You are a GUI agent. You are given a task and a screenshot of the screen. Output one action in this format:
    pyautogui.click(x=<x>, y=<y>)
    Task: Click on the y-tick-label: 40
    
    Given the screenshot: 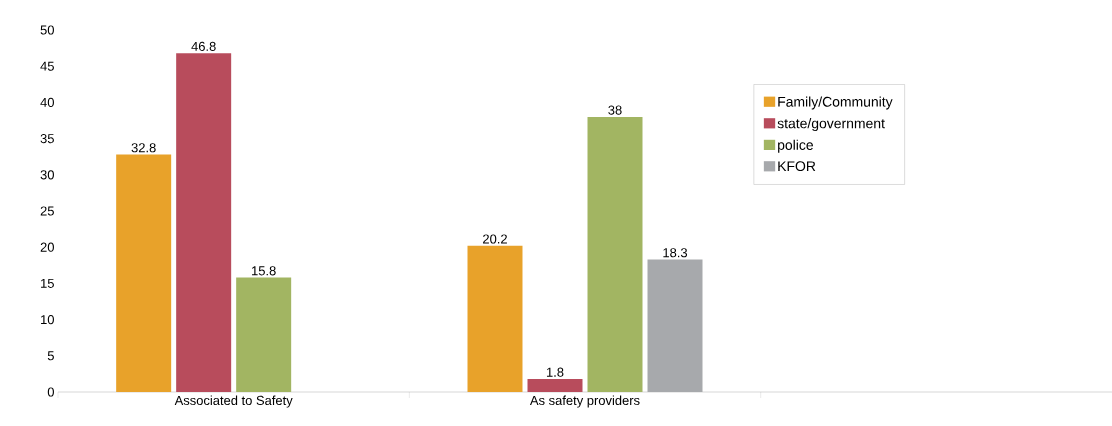 What is the action you would take?
    pyautogui.click(x=47, y=102)
    